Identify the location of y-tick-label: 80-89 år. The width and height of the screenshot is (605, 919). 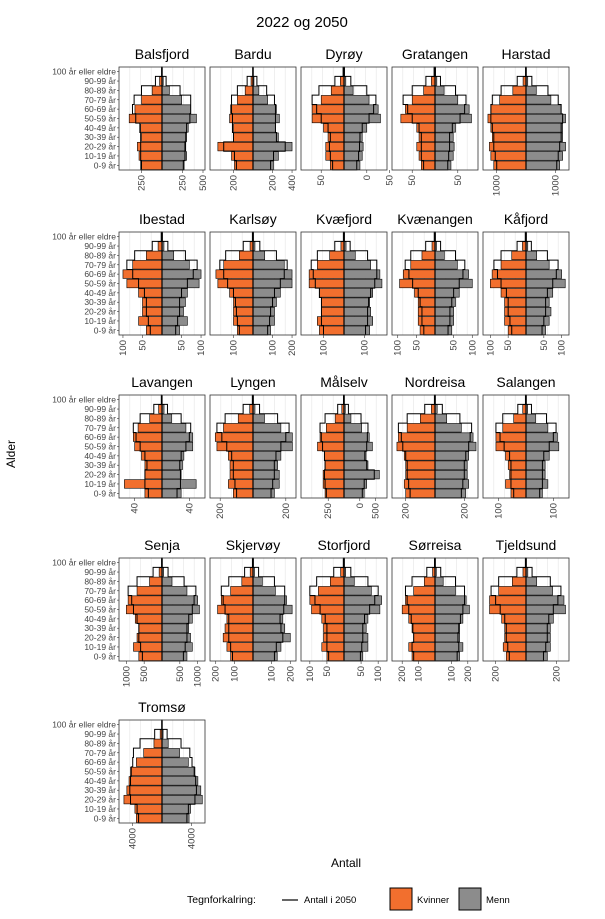
(100, 581).